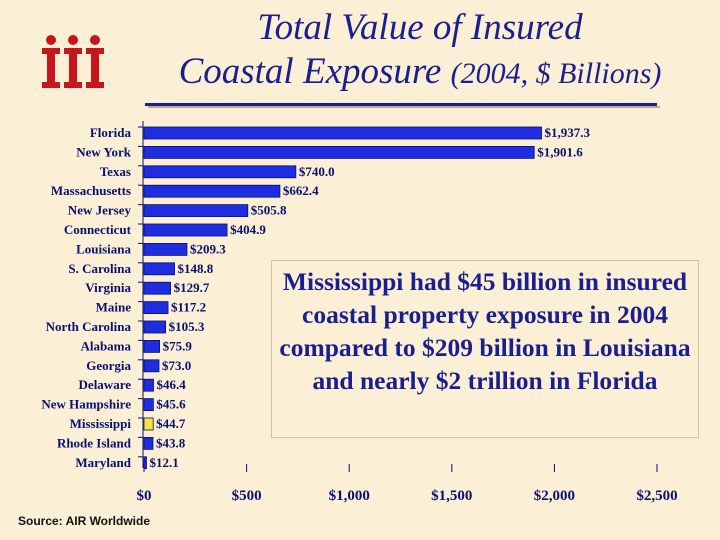 The image size is (720, 540). I want to click on title-line-2-sub: (2004, $ Billions), so click(556, 73).